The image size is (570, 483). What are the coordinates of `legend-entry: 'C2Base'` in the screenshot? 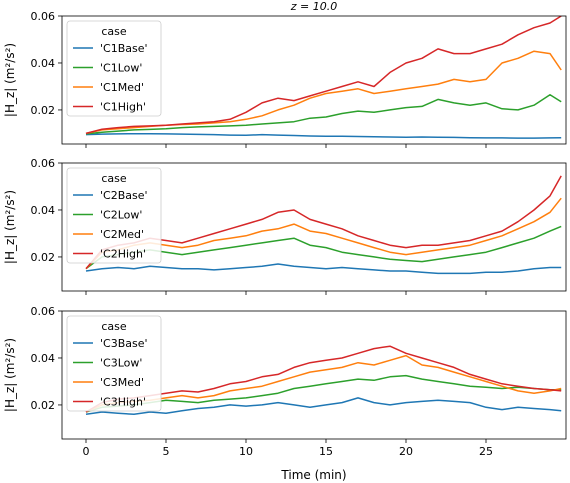 It's located at (124, 195).